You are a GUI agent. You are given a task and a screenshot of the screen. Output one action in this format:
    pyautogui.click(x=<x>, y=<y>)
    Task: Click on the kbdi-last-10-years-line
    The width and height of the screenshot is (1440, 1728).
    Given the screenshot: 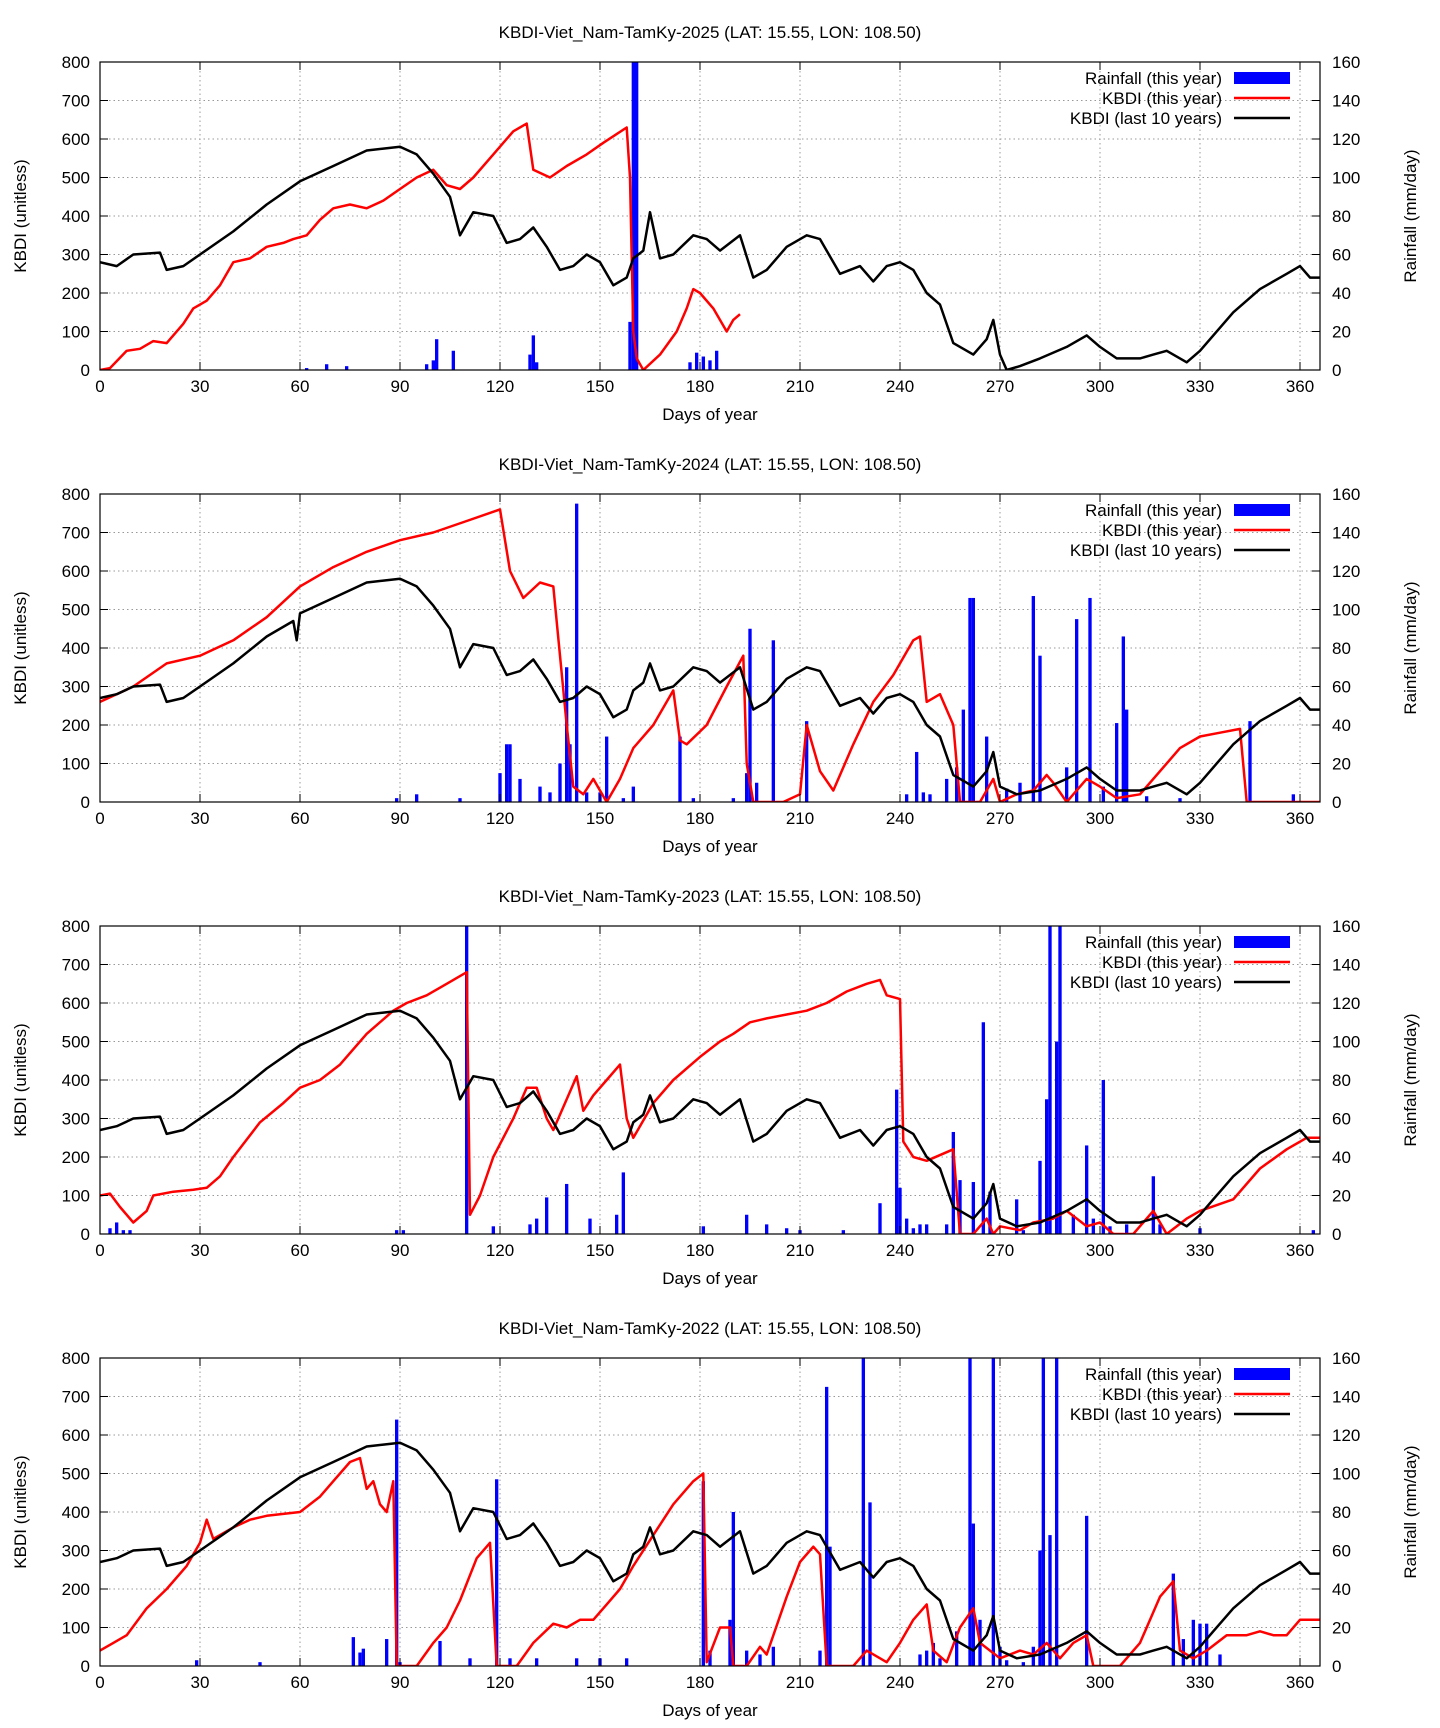 What is the action you would take?
    pyautogui.click(x=710, y=1550)
    